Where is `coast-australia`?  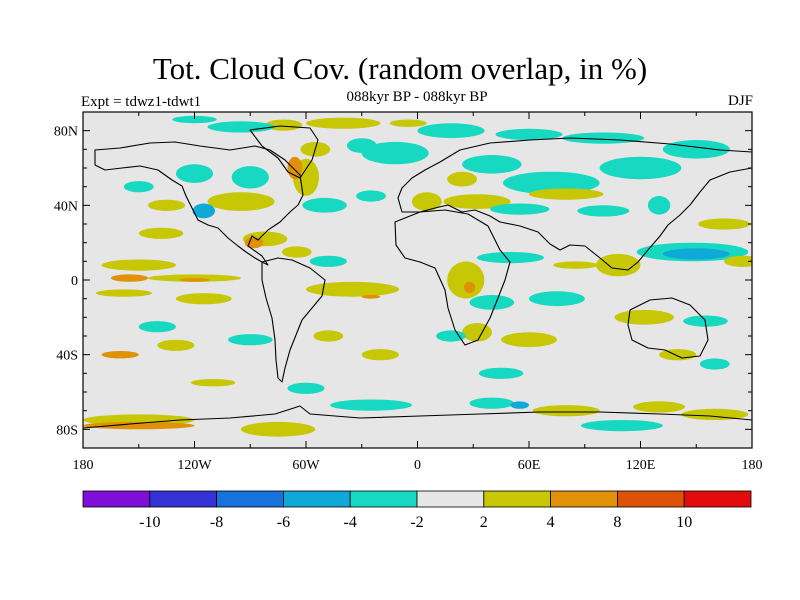
coast-australia is located at coordinates (668, 328).